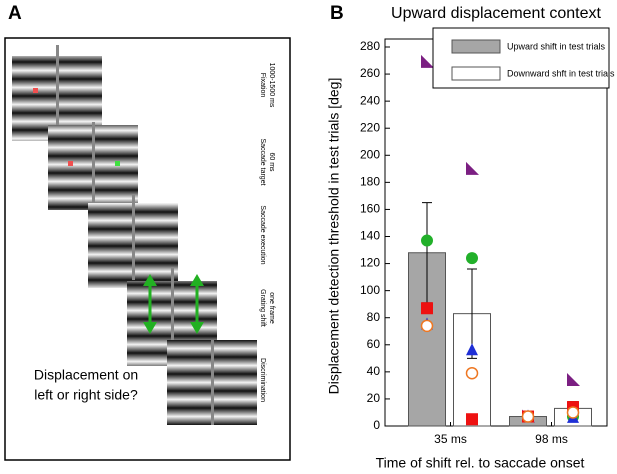 Image resolution: width=617 pixels, height=474 pixels. I want to click on y-tick-label: 180, so click(370, 182).